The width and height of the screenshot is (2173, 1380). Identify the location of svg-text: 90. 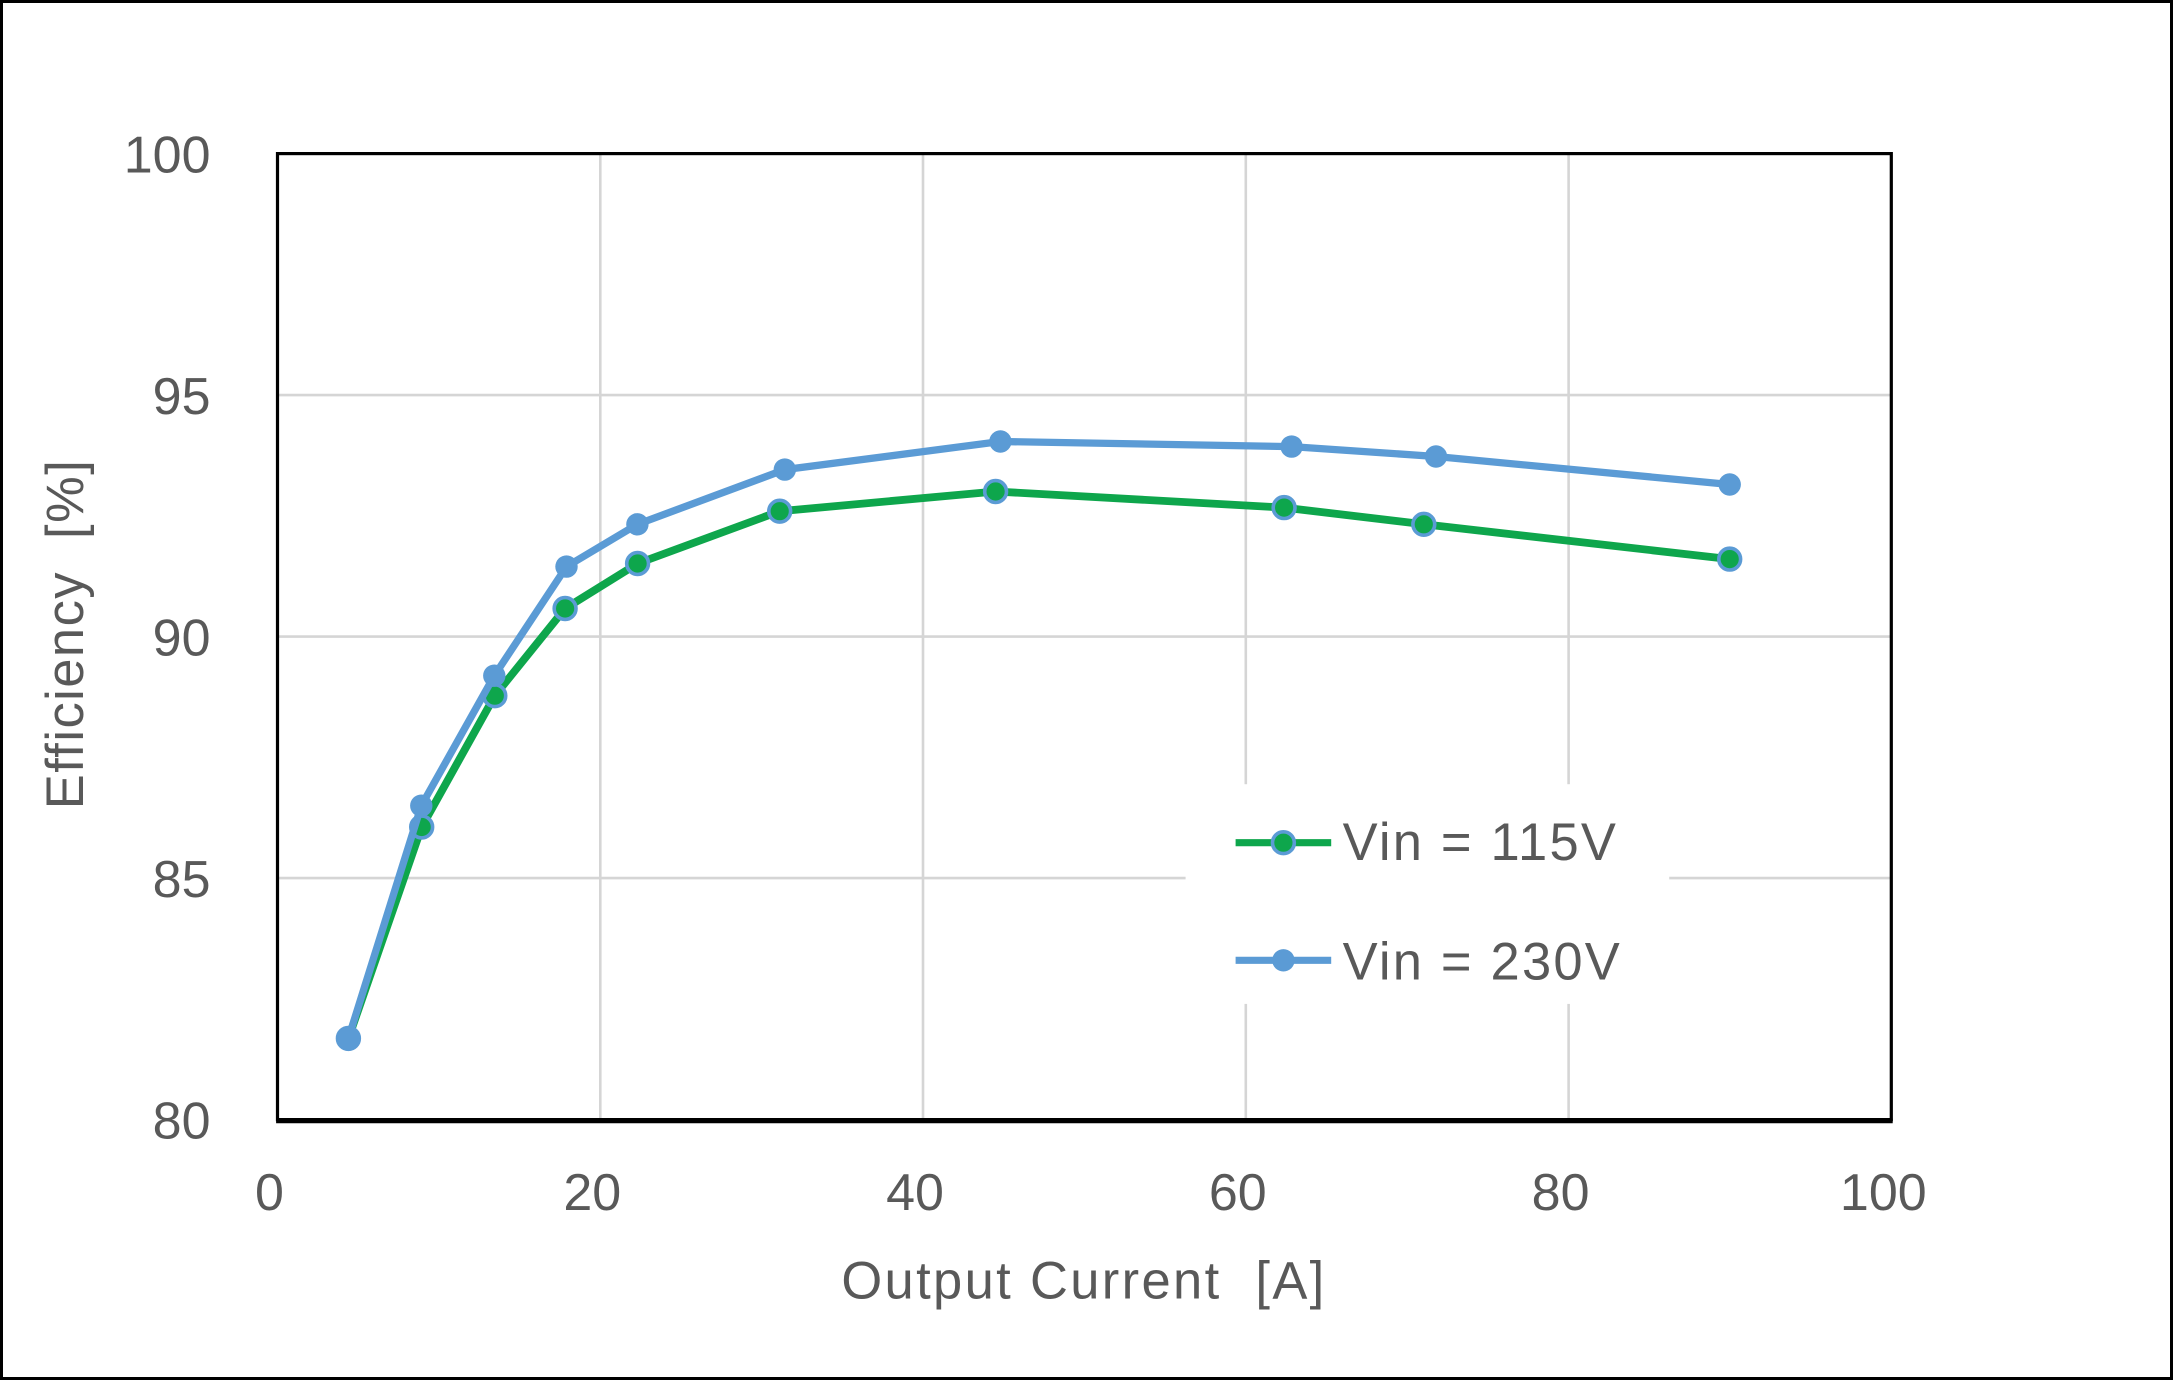
(182, 638).